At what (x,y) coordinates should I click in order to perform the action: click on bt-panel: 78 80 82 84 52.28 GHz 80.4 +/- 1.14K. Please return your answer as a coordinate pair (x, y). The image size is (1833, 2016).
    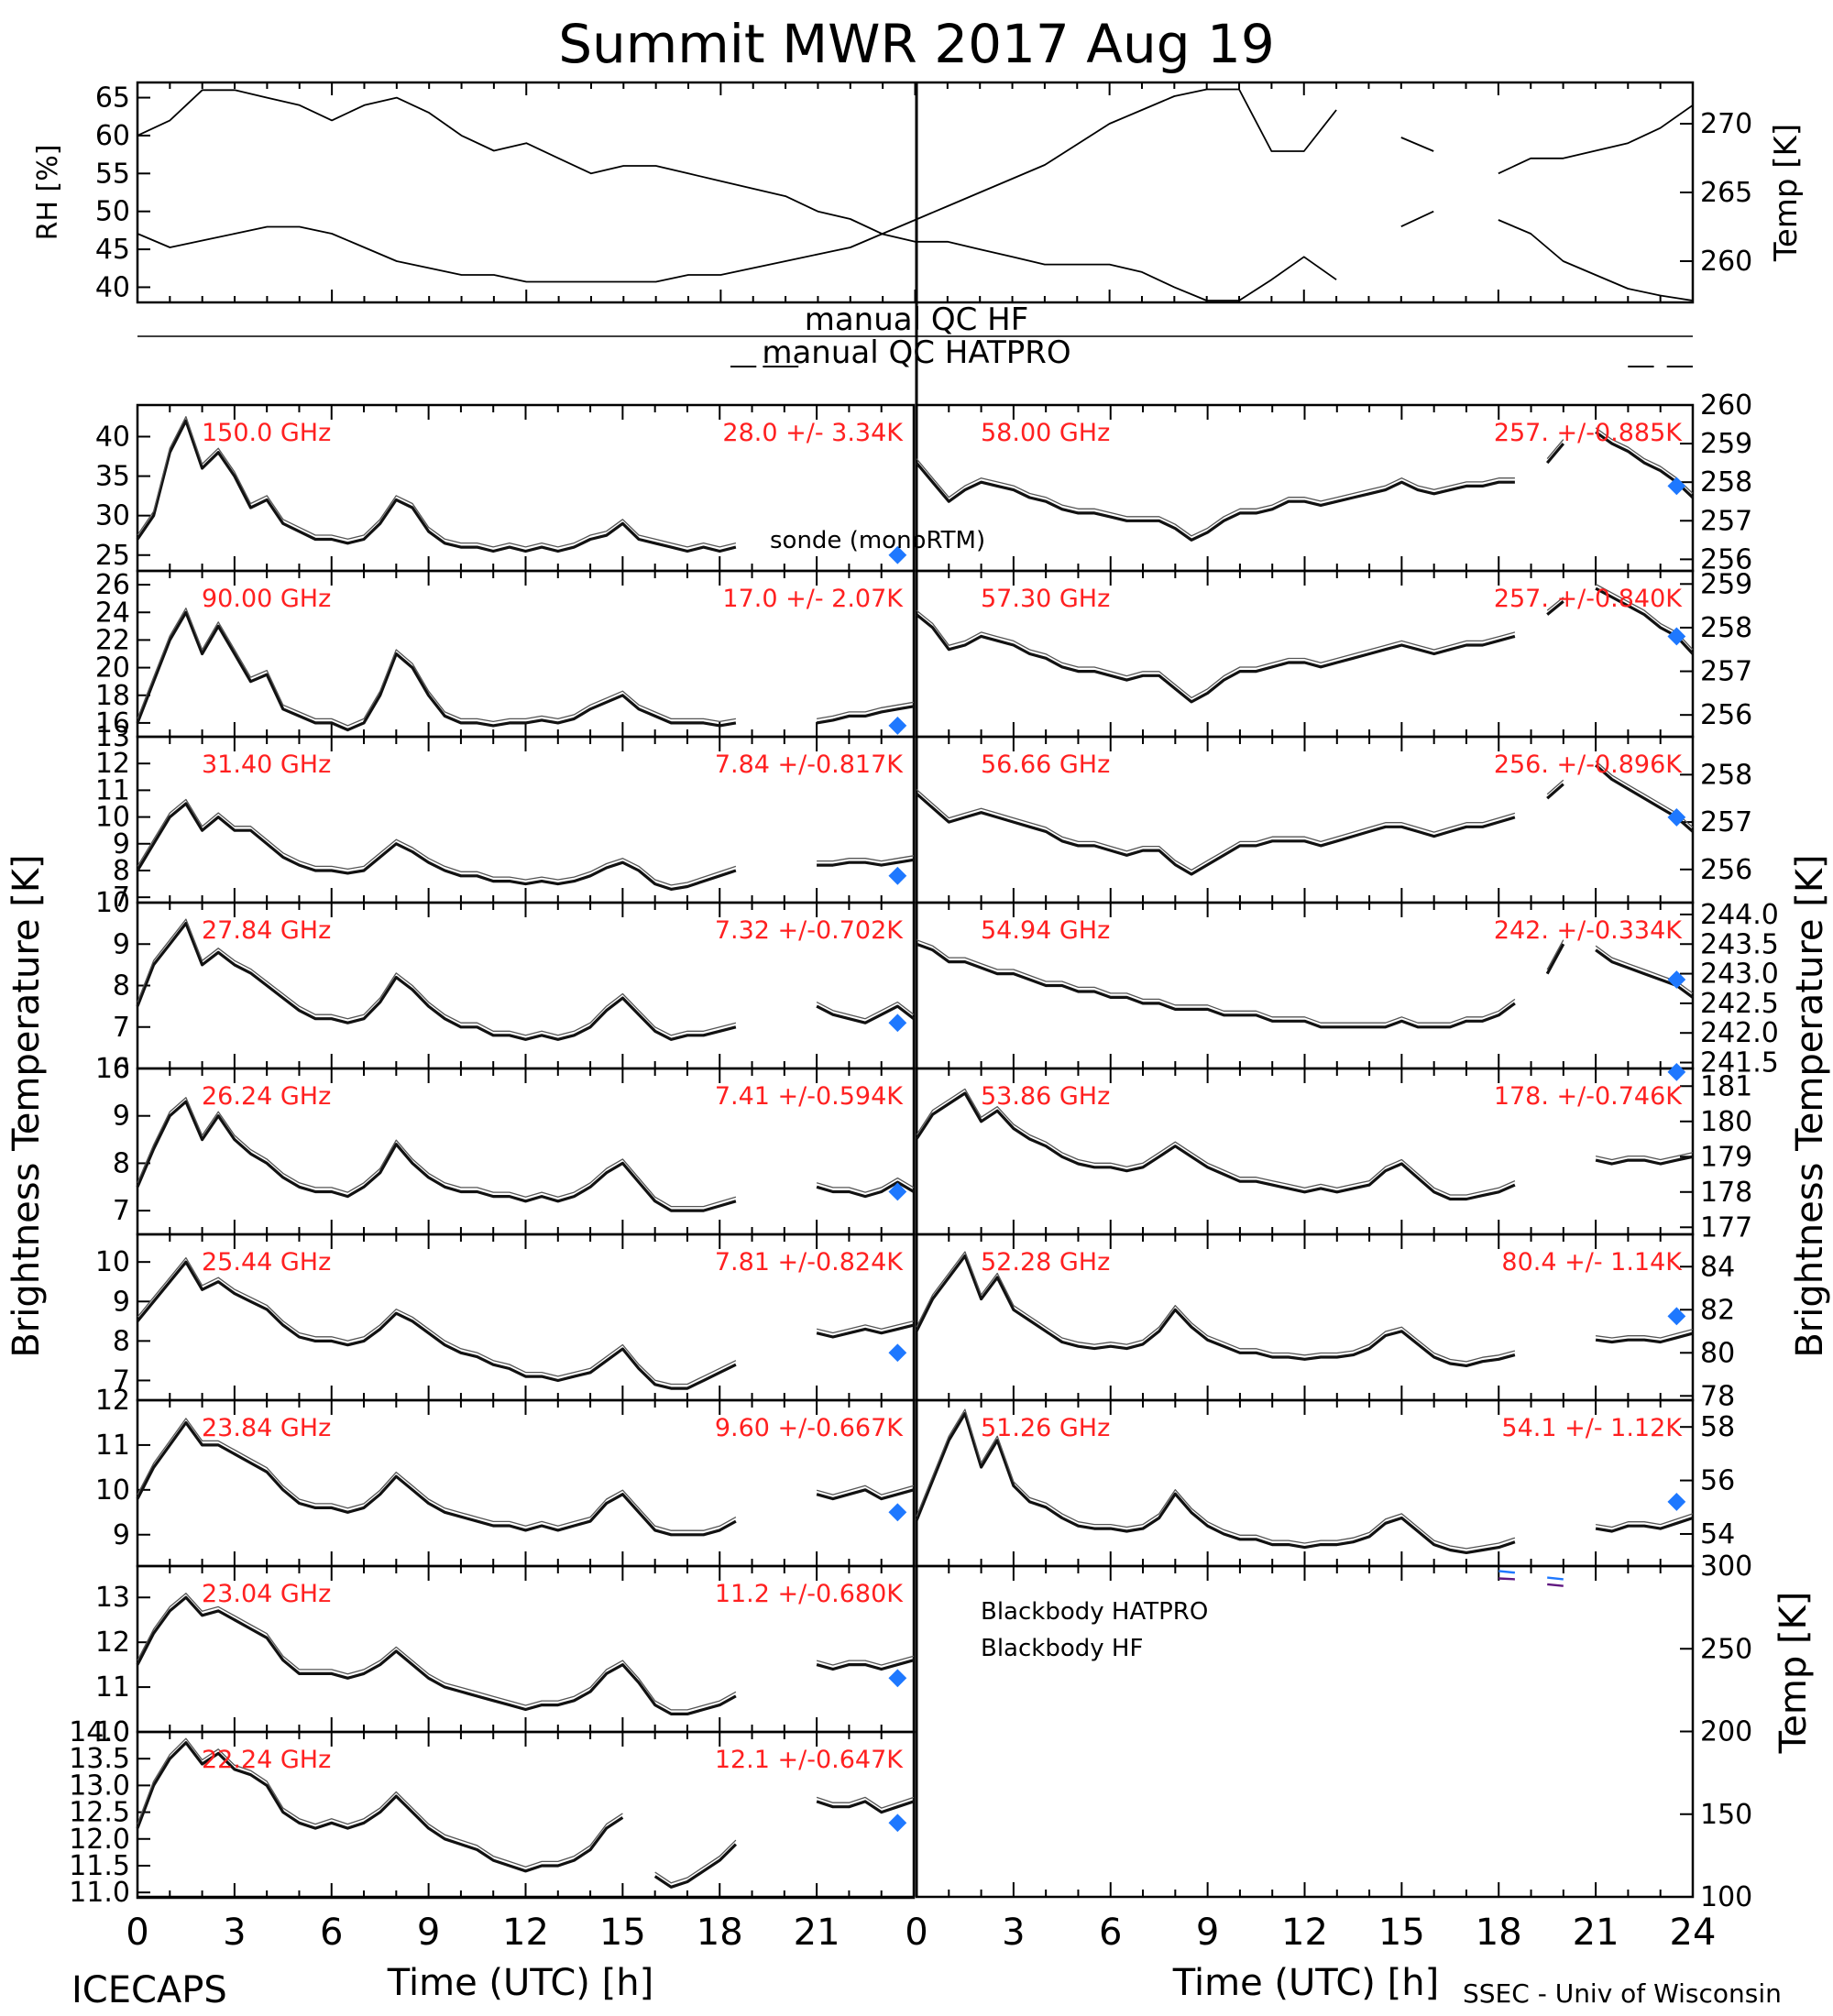
    Looking at the image, I should click on (1325, 1322).